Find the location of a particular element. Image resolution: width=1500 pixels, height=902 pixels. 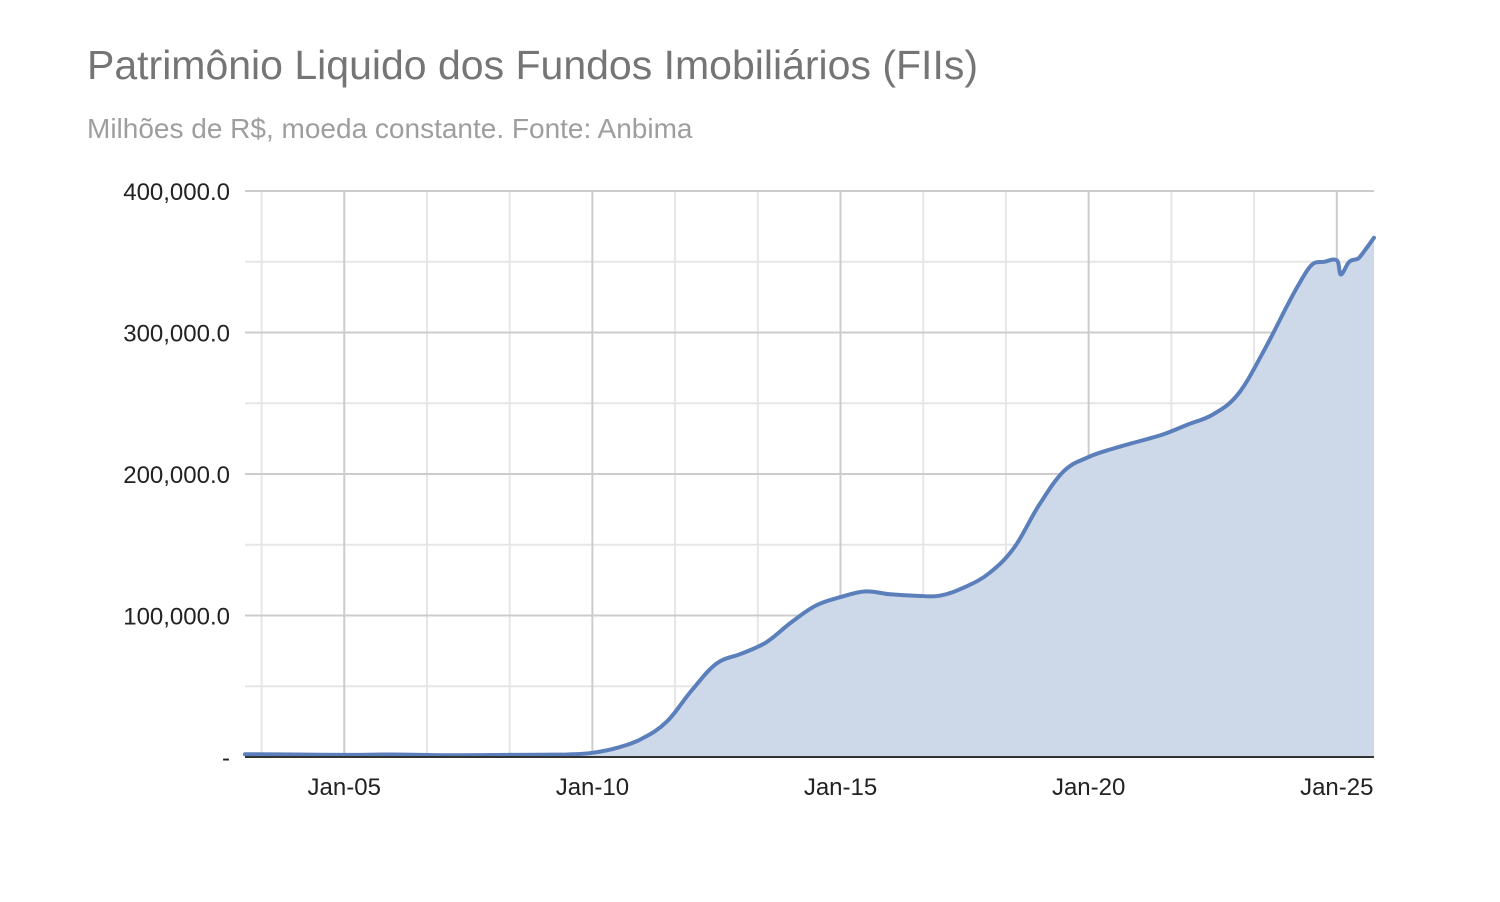

x-tick-labels: Jan-05 Jan-10 Jan-15 Jan-20 Jan-25 is located at coordinates (841, 787).